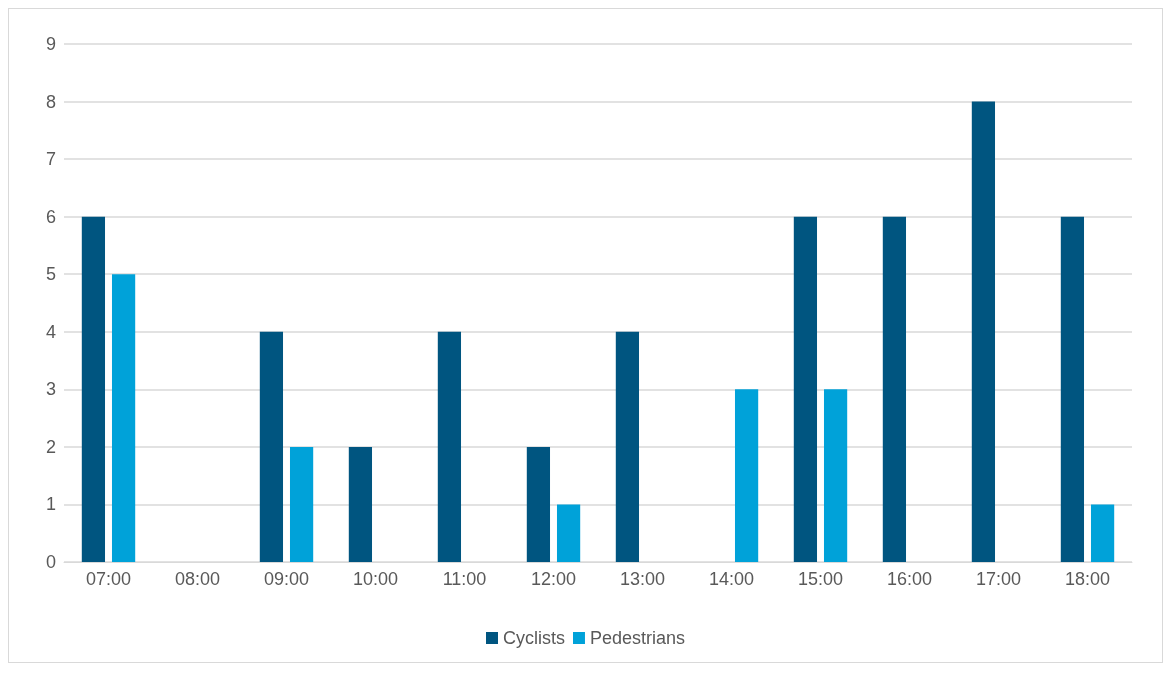 The width and height of the screenshot is (1173, 675). What do you see at coordinates (50, 331) in the screenshot?
I see `y-tick-label: 4` at bounding box center [50, 331].